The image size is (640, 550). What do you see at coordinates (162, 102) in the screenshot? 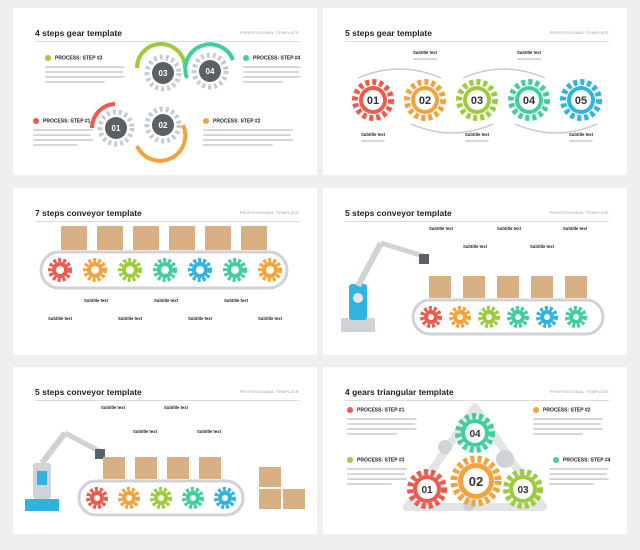
I see `gear-diagram: 03 04 01 02` at bounding box center [162, 102].